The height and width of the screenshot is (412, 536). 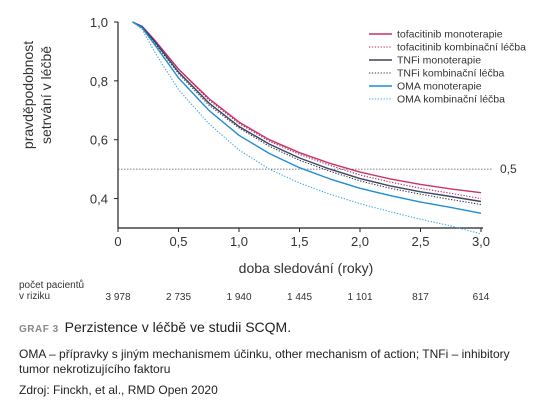 I want to click on x-axis-label: doba sledování (roky), so click(x=306, y=268).